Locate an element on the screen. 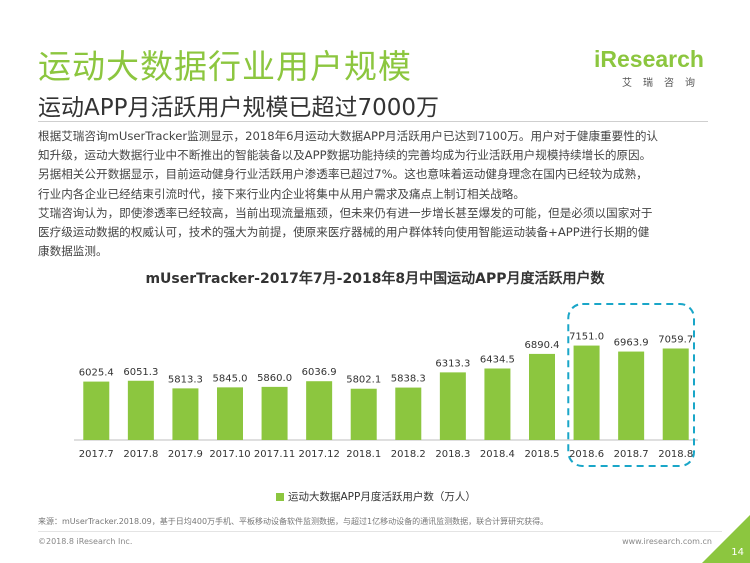 The image size is (750, 563). bar-value-label: 6025.4 is located at coordinates (96, 373).